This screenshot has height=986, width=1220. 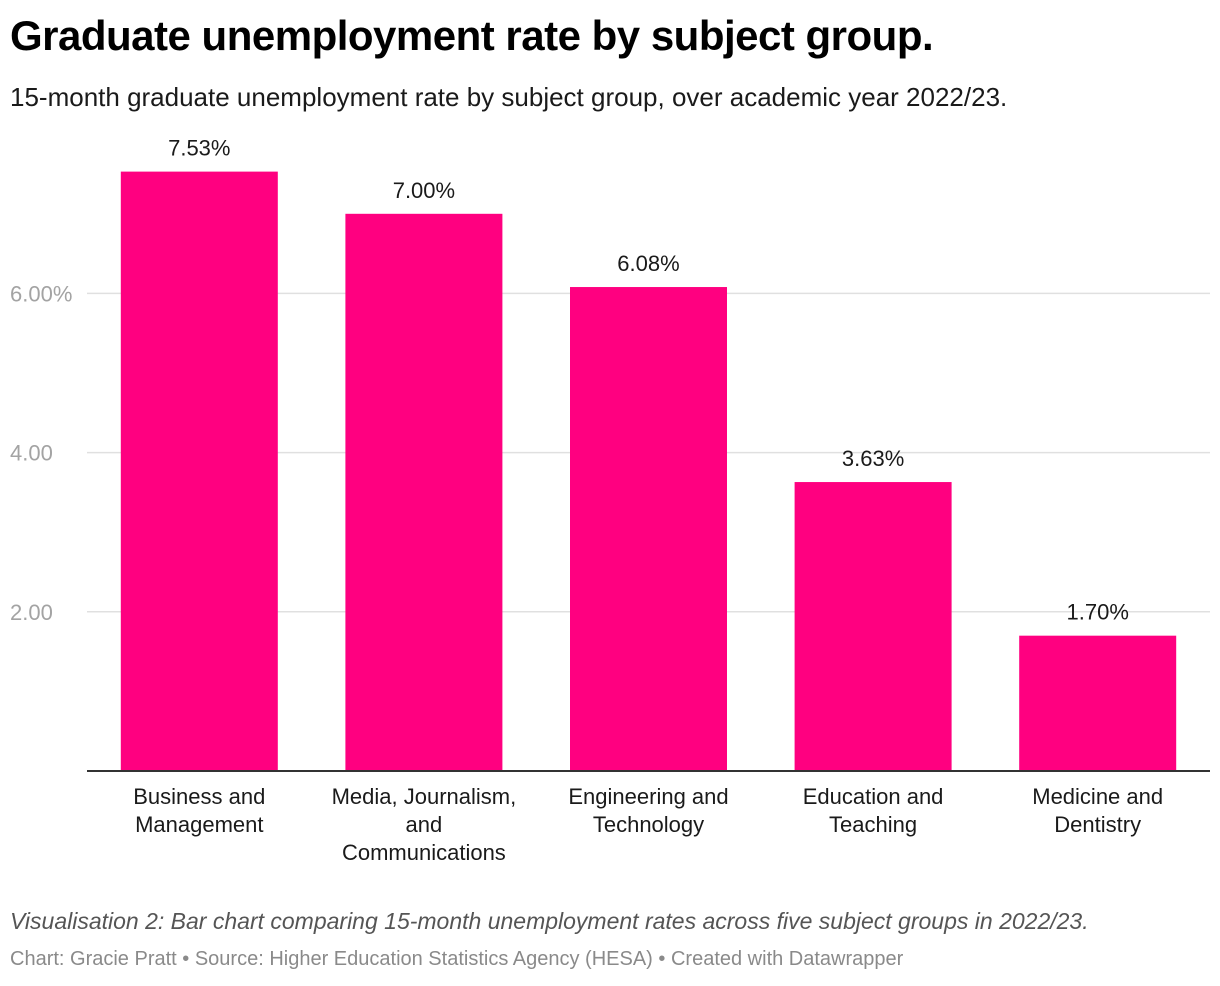 I want to click on bar-value-label: 1.70%, so click(x=1098, y=612).